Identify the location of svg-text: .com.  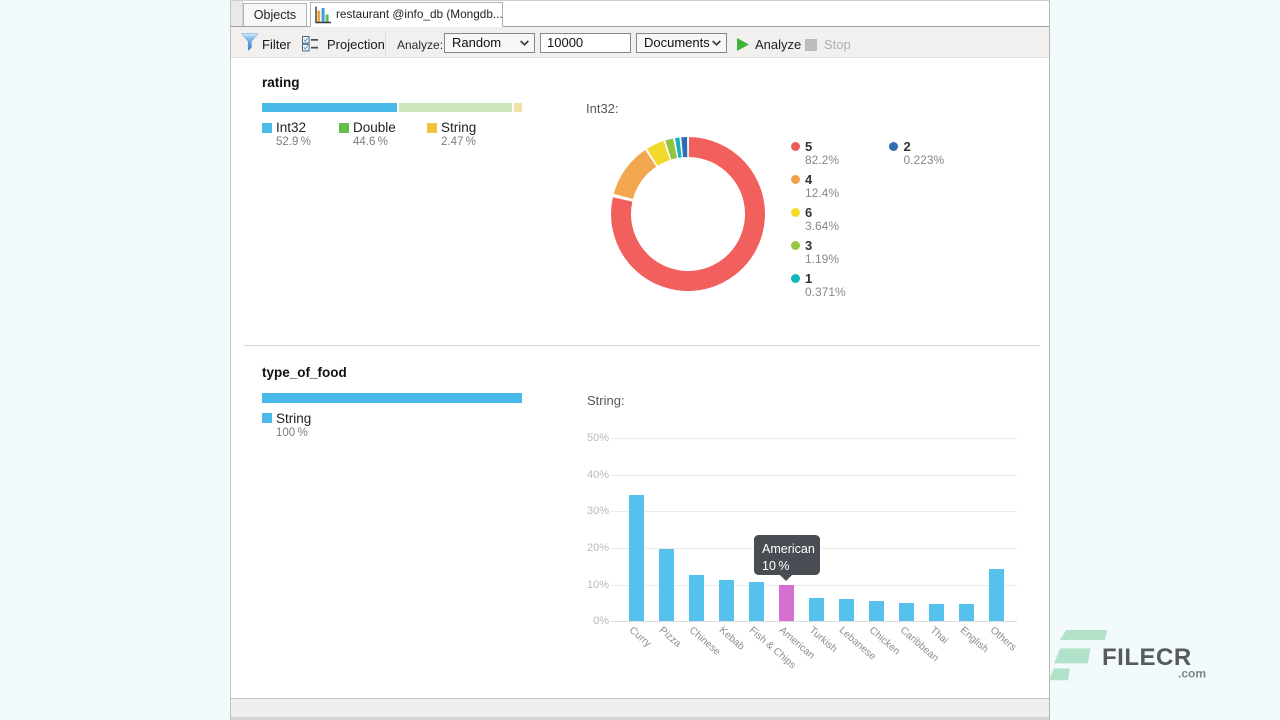
(1192, 674).